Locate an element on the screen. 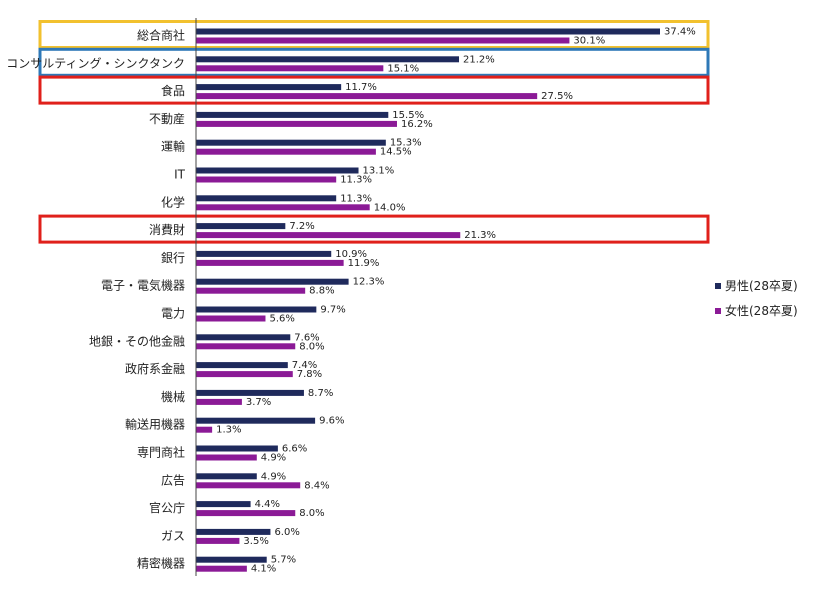 Image resolution: width=828 pixels, height=593 pixels. category-label: 化学 is located at coordinates (173, 201).